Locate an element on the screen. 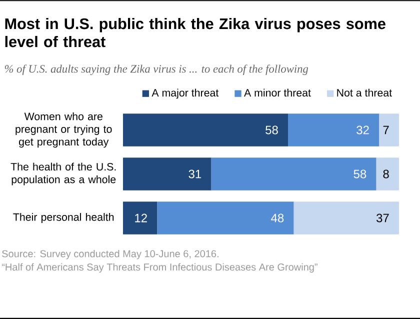 This screenshot has height=319, width=420. data-label: 8 is located at coordinates (386, 174).